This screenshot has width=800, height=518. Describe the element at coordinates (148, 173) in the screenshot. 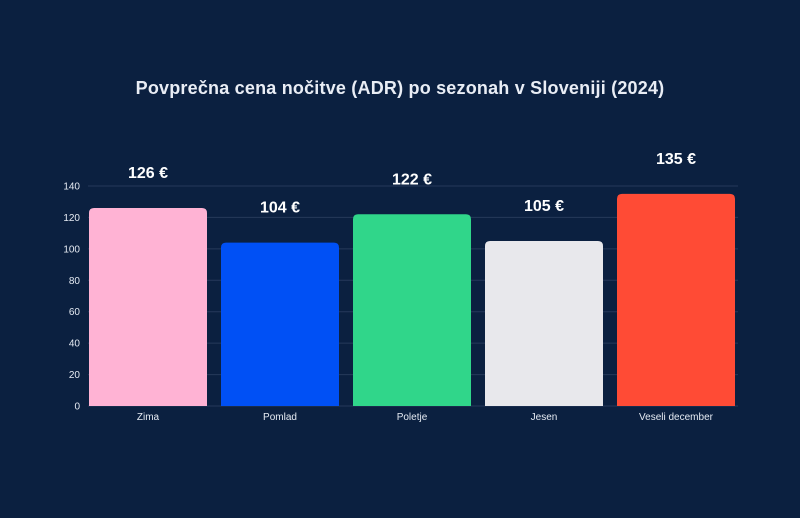

I see `data-label: 126 €` at that location.